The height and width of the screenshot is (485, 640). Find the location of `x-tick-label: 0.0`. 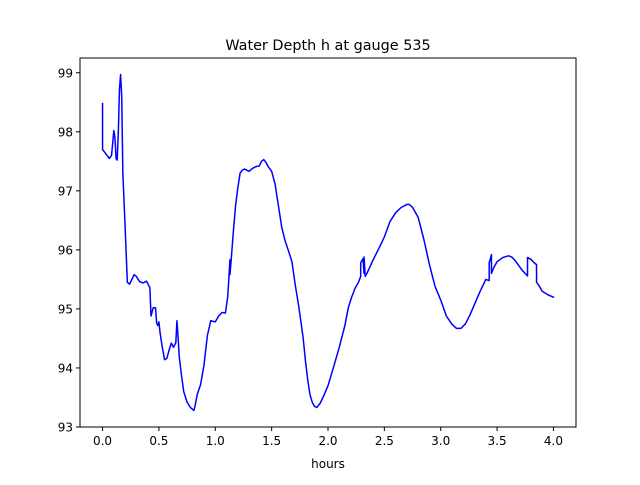

x-tick-label: 0.0 is located at coordinates (102, 441).